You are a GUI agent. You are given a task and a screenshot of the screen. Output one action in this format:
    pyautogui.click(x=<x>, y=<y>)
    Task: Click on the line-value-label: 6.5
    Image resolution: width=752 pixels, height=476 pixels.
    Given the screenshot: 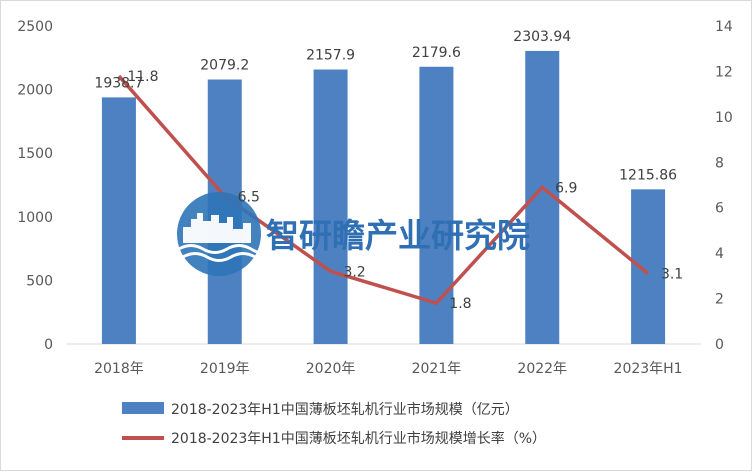 What is the action you would take?
    pyautogui.click(x=249, y=197)
    